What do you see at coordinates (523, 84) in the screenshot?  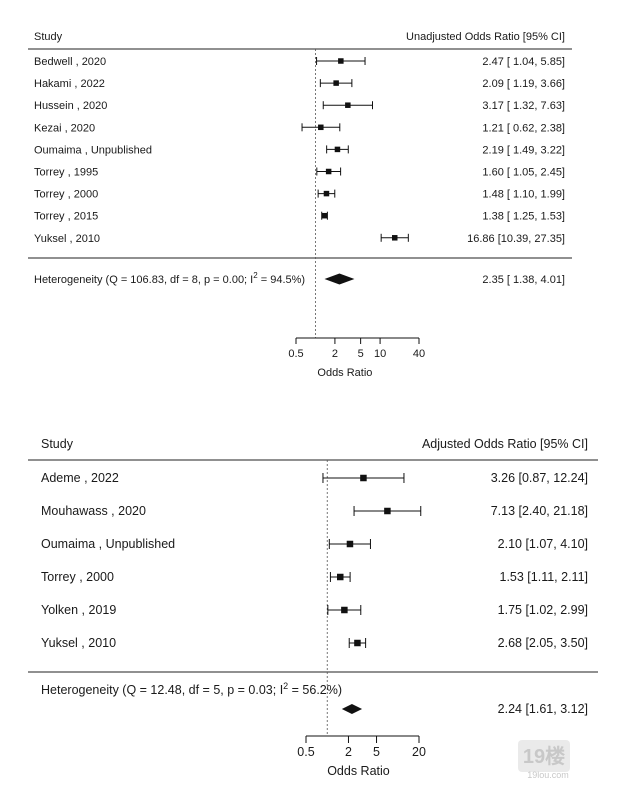 I see `study-estimate-text: 2.09 [ 1.19, 3.66]` at bounding box center [523, 84].